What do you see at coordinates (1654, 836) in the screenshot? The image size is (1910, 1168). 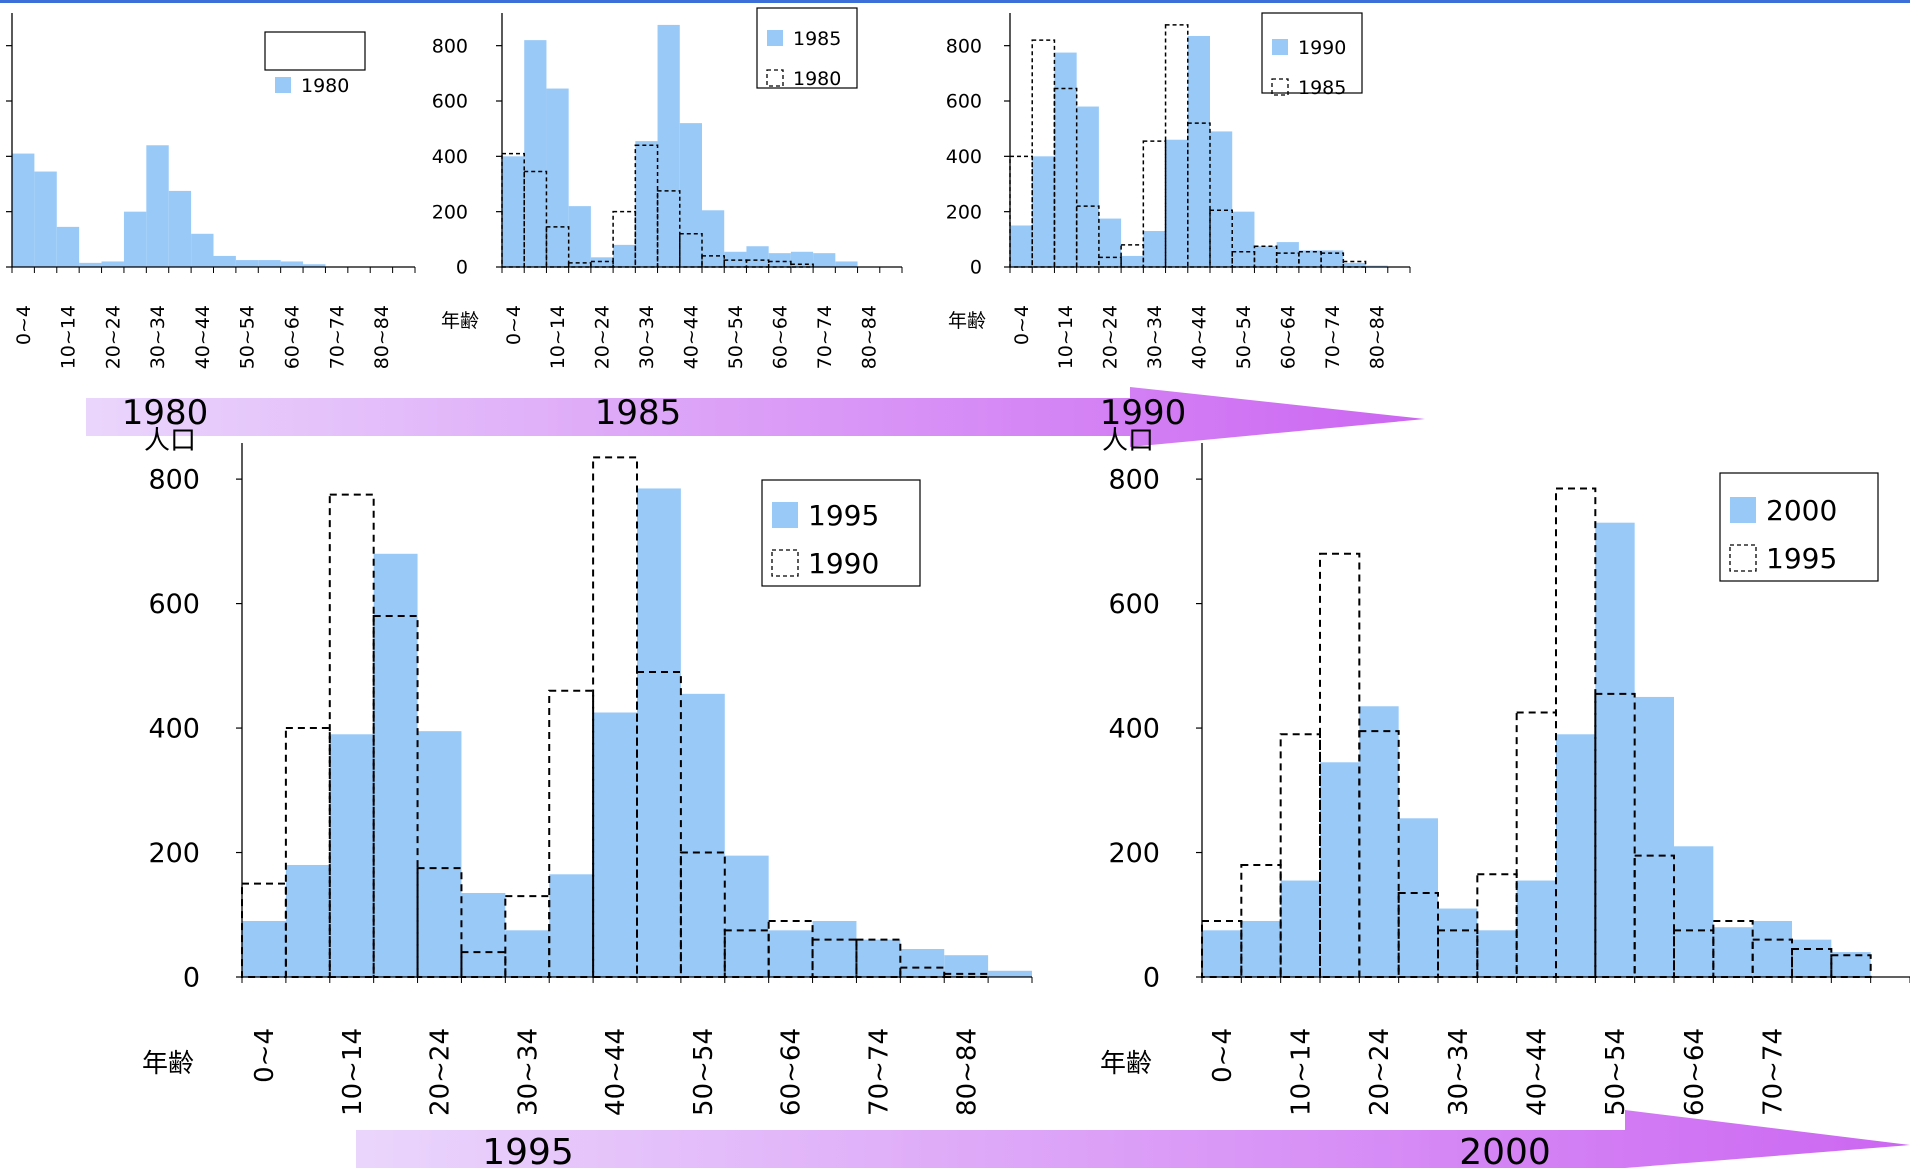 I see `bar-2000-55~59` at bounding box center [1654, 836].